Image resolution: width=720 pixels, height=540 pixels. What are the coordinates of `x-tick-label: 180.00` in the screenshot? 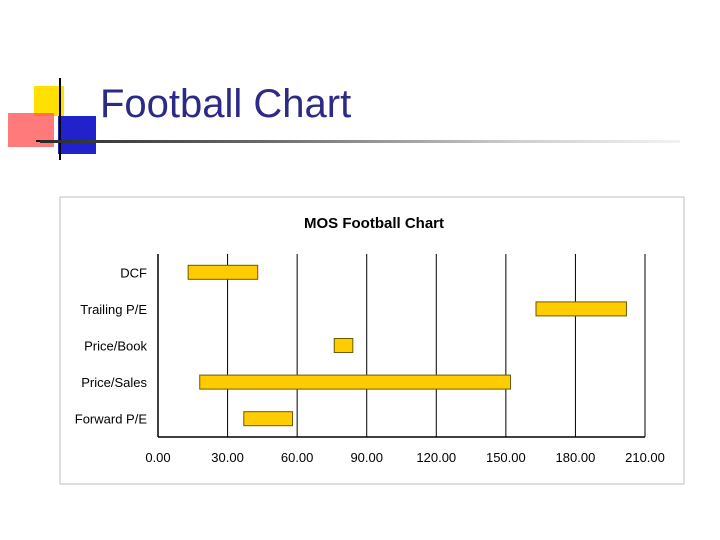 It's located at (576, 457).